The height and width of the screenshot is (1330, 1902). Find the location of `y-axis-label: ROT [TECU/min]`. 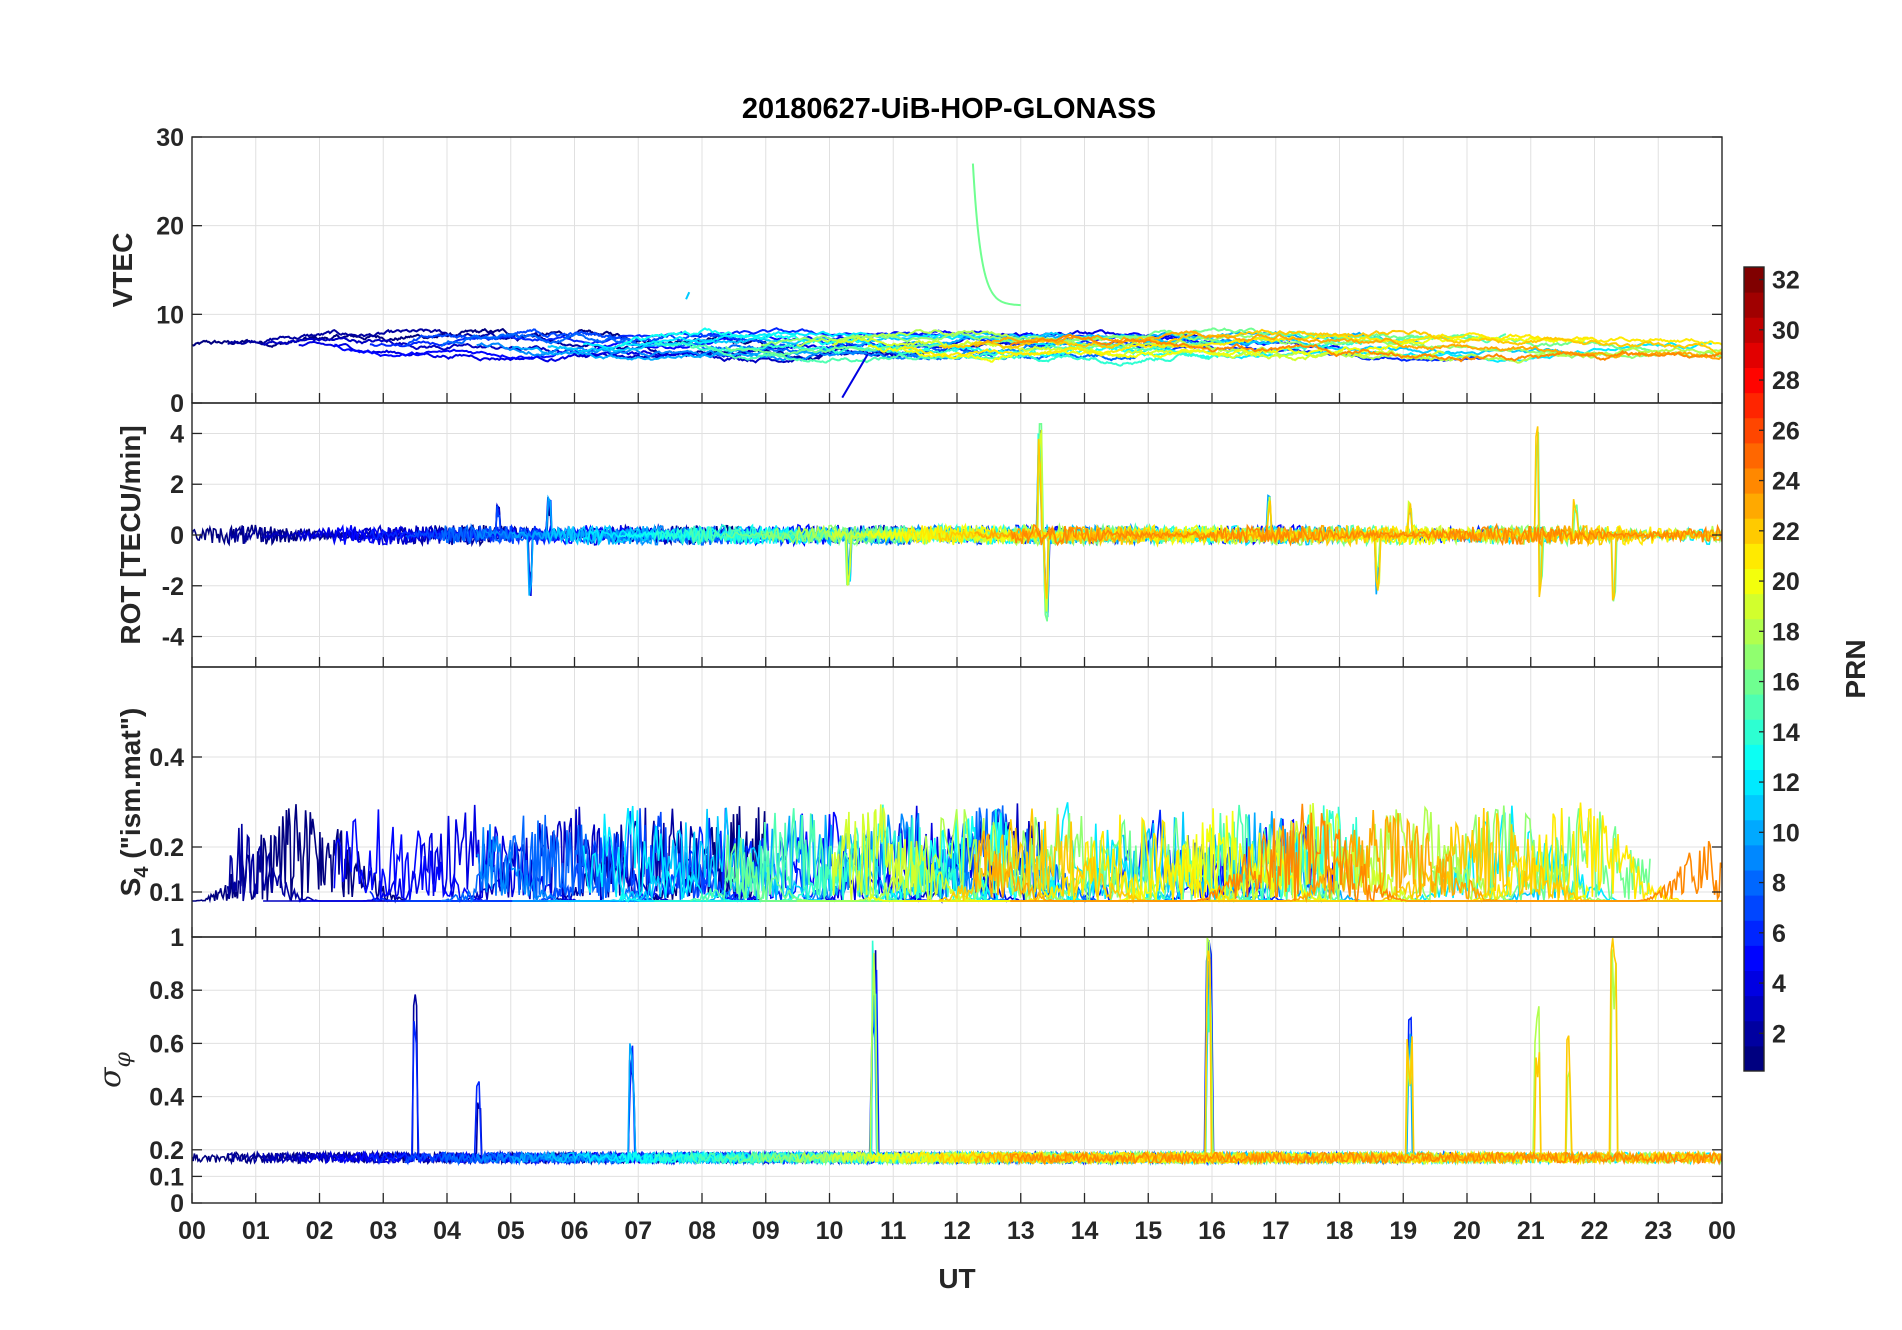

y-axis-label: ROT [TECU/min] is located at coordinates (130, 534).